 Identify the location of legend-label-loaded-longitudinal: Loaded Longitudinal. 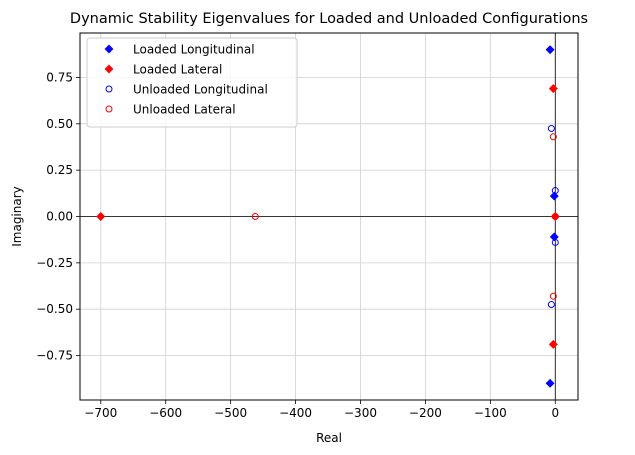
(194, 50).